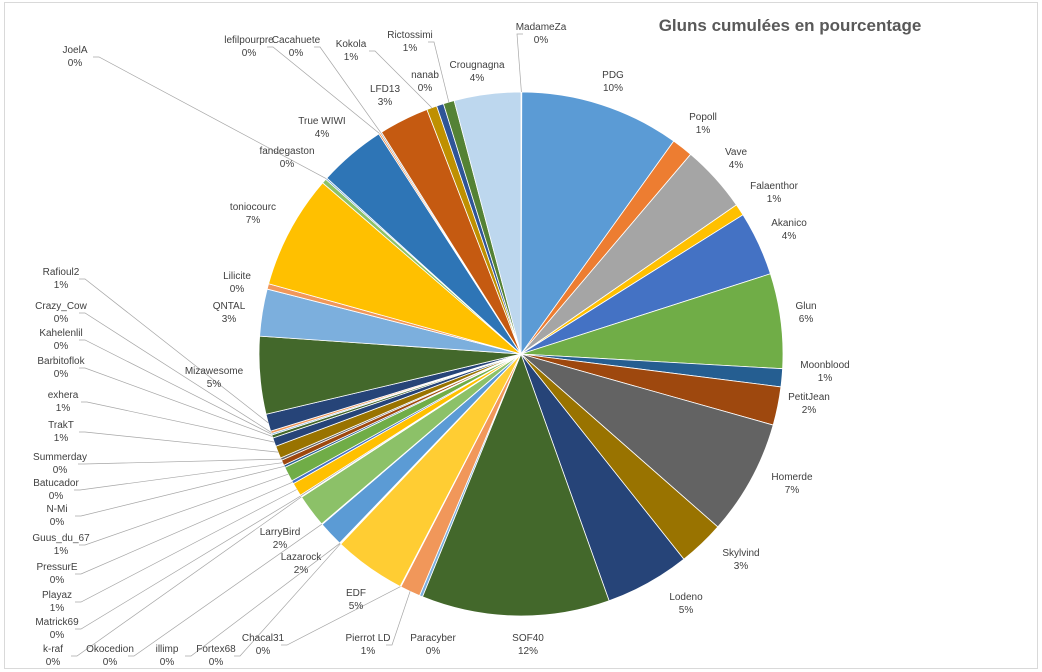 Image resolution: width=1042 pixels, height=672 pixels. What do you see at coordinates (515, 484) in the screenshot?
I see `pie-slice-sof40` at bounding box center [515, 484].